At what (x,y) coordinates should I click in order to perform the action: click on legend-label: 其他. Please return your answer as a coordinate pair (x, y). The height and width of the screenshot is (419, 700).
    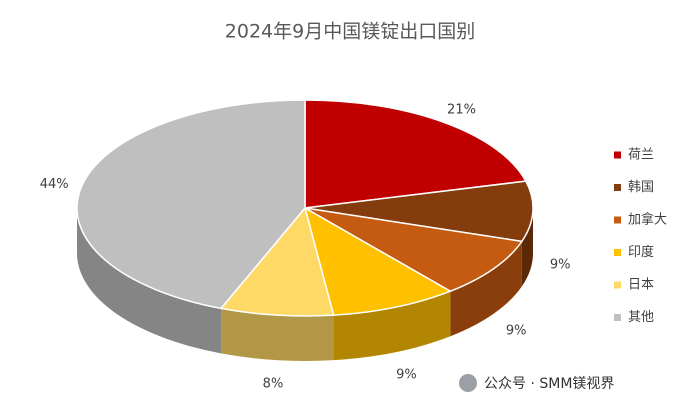
    Looking at the image, I should click on (641, 317).